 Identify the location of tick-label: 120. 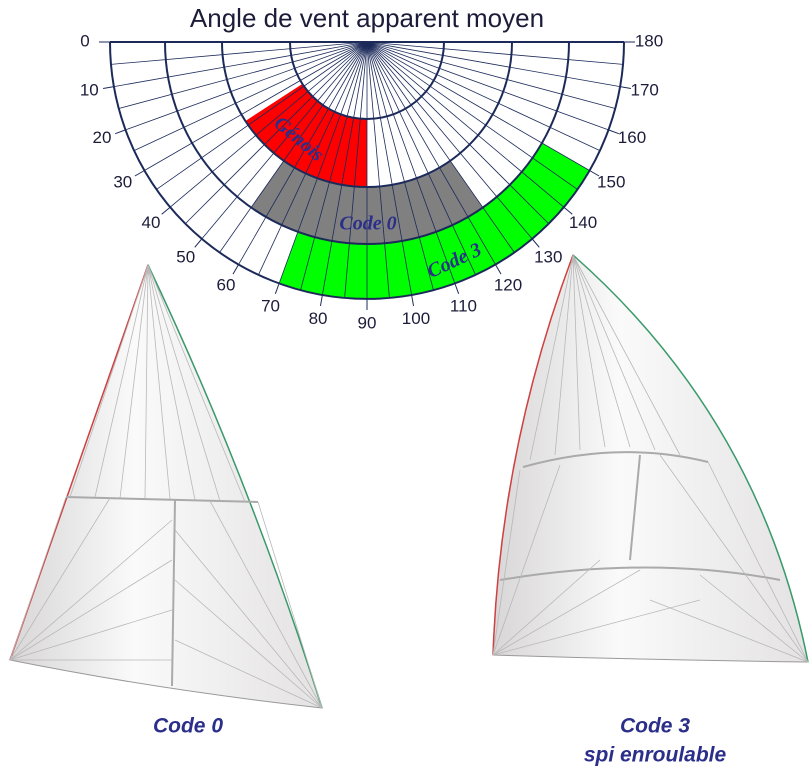
(508, 285).